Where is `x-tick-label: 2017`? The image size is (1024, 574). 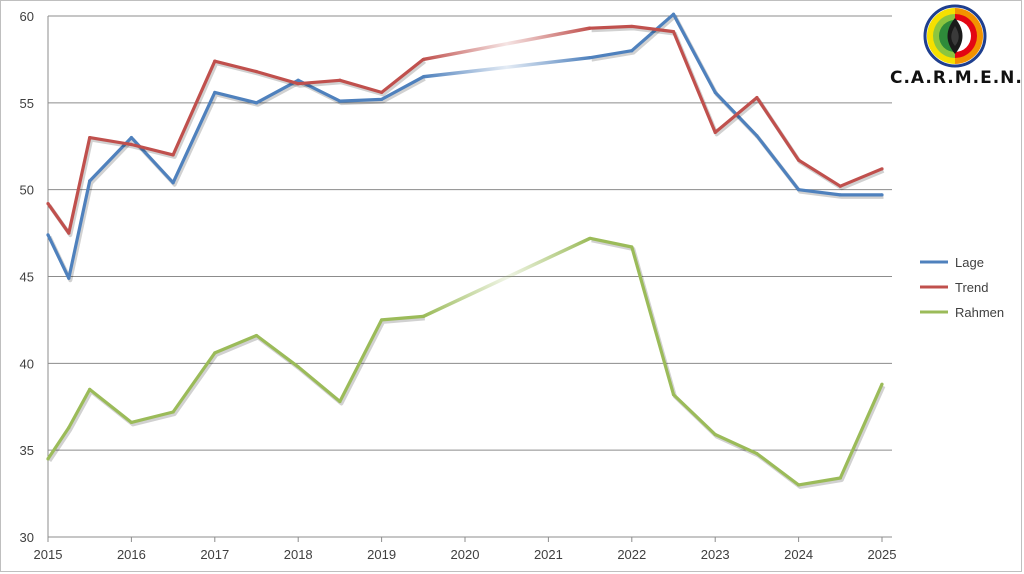
x-tick-label: 2017 is located at coordinates (214, 554).